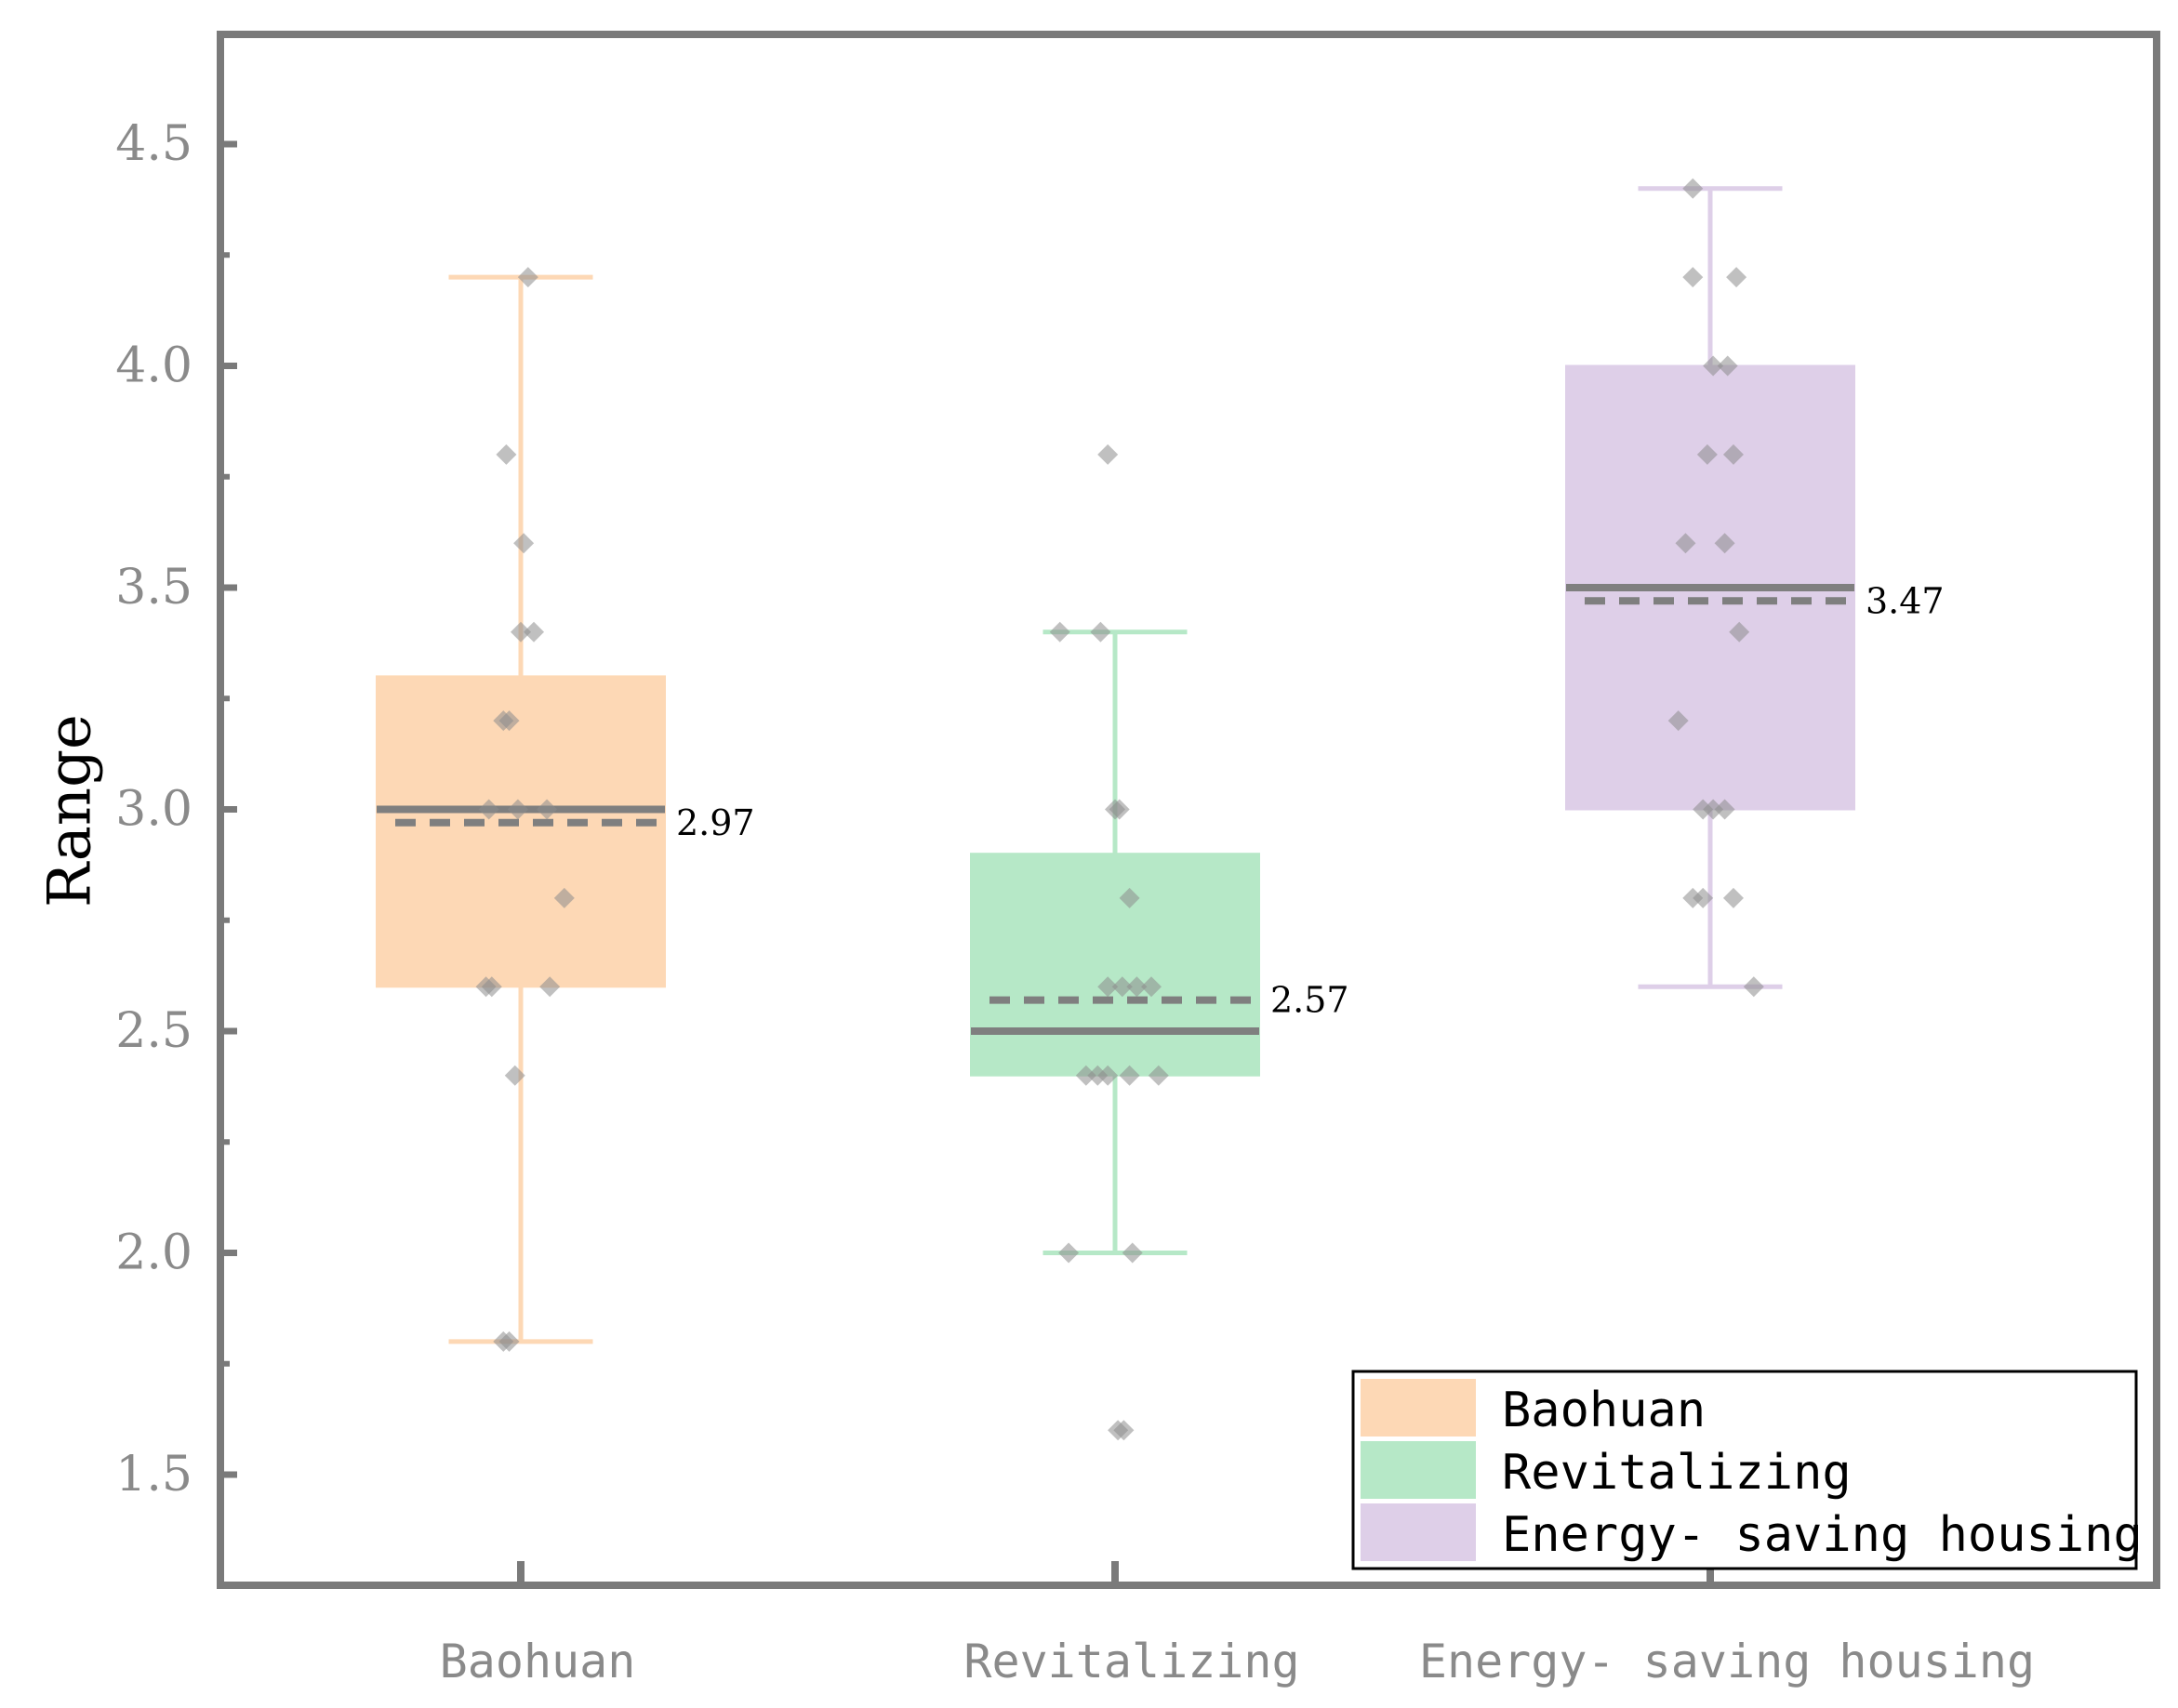 This screenshot has height=1708, width=2178. I want to click on y-tick-label: 4.0, so click(154, 366).